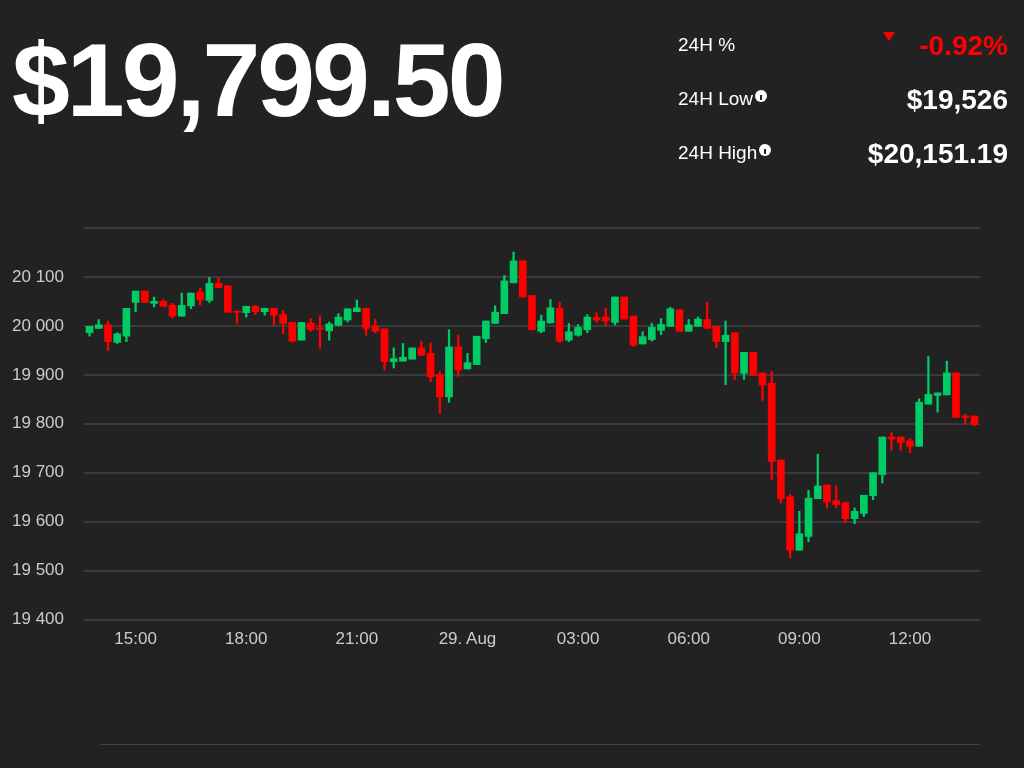  What do you see at coordinates (38, 325) in the screenshot?
I see `y-tick-label: 20 000` at bounding box center [38, 325].